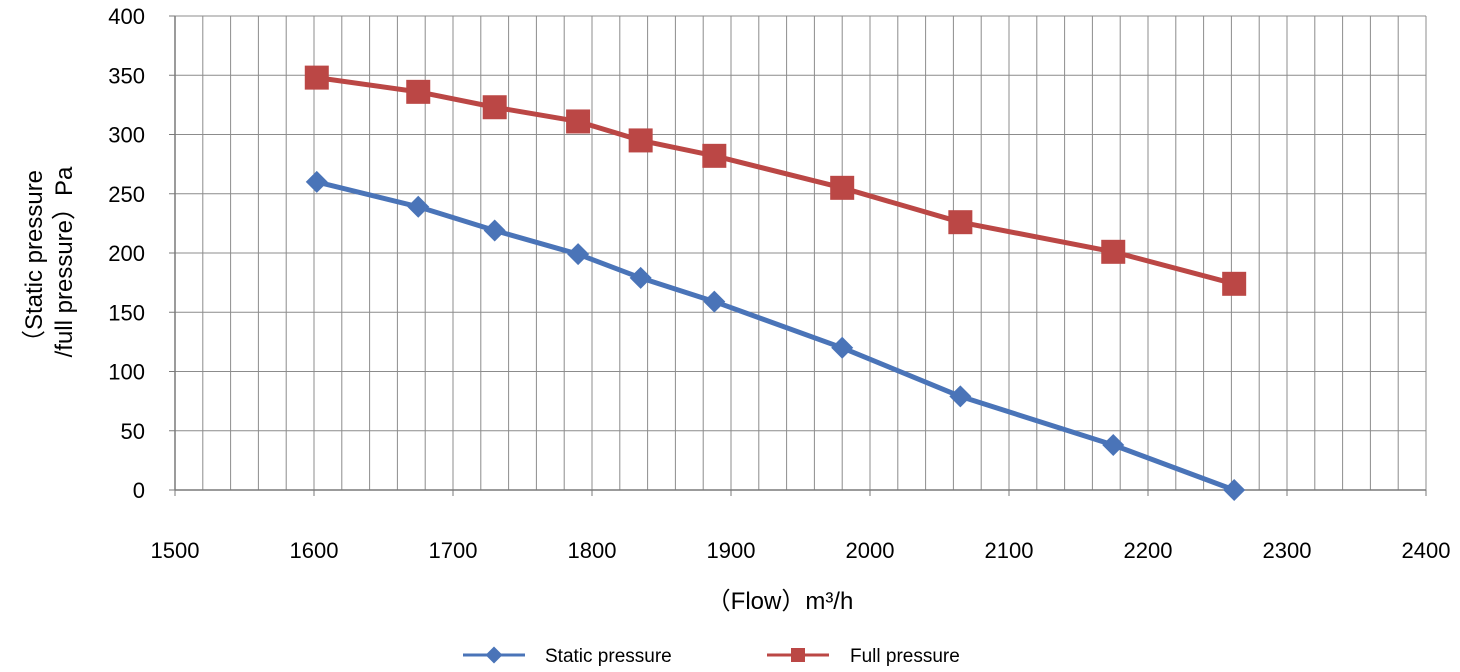 Image resolution: width=1460 pixels, height=672 pixels. What do you see at coordinates (1009, 550) in the screenshot?
I see `x-tick-label: 2100` at bounding box center [1009, 550].